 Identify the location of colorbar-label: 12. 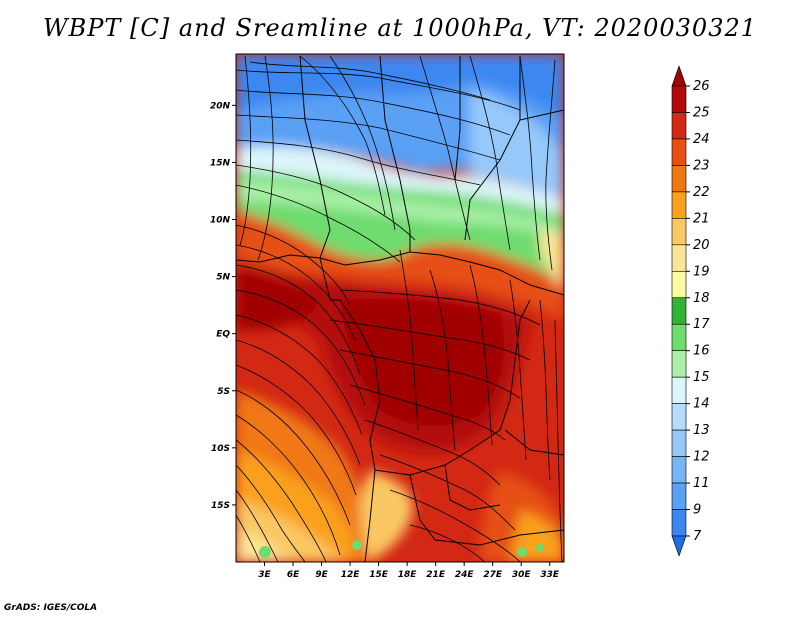
(701, 457).